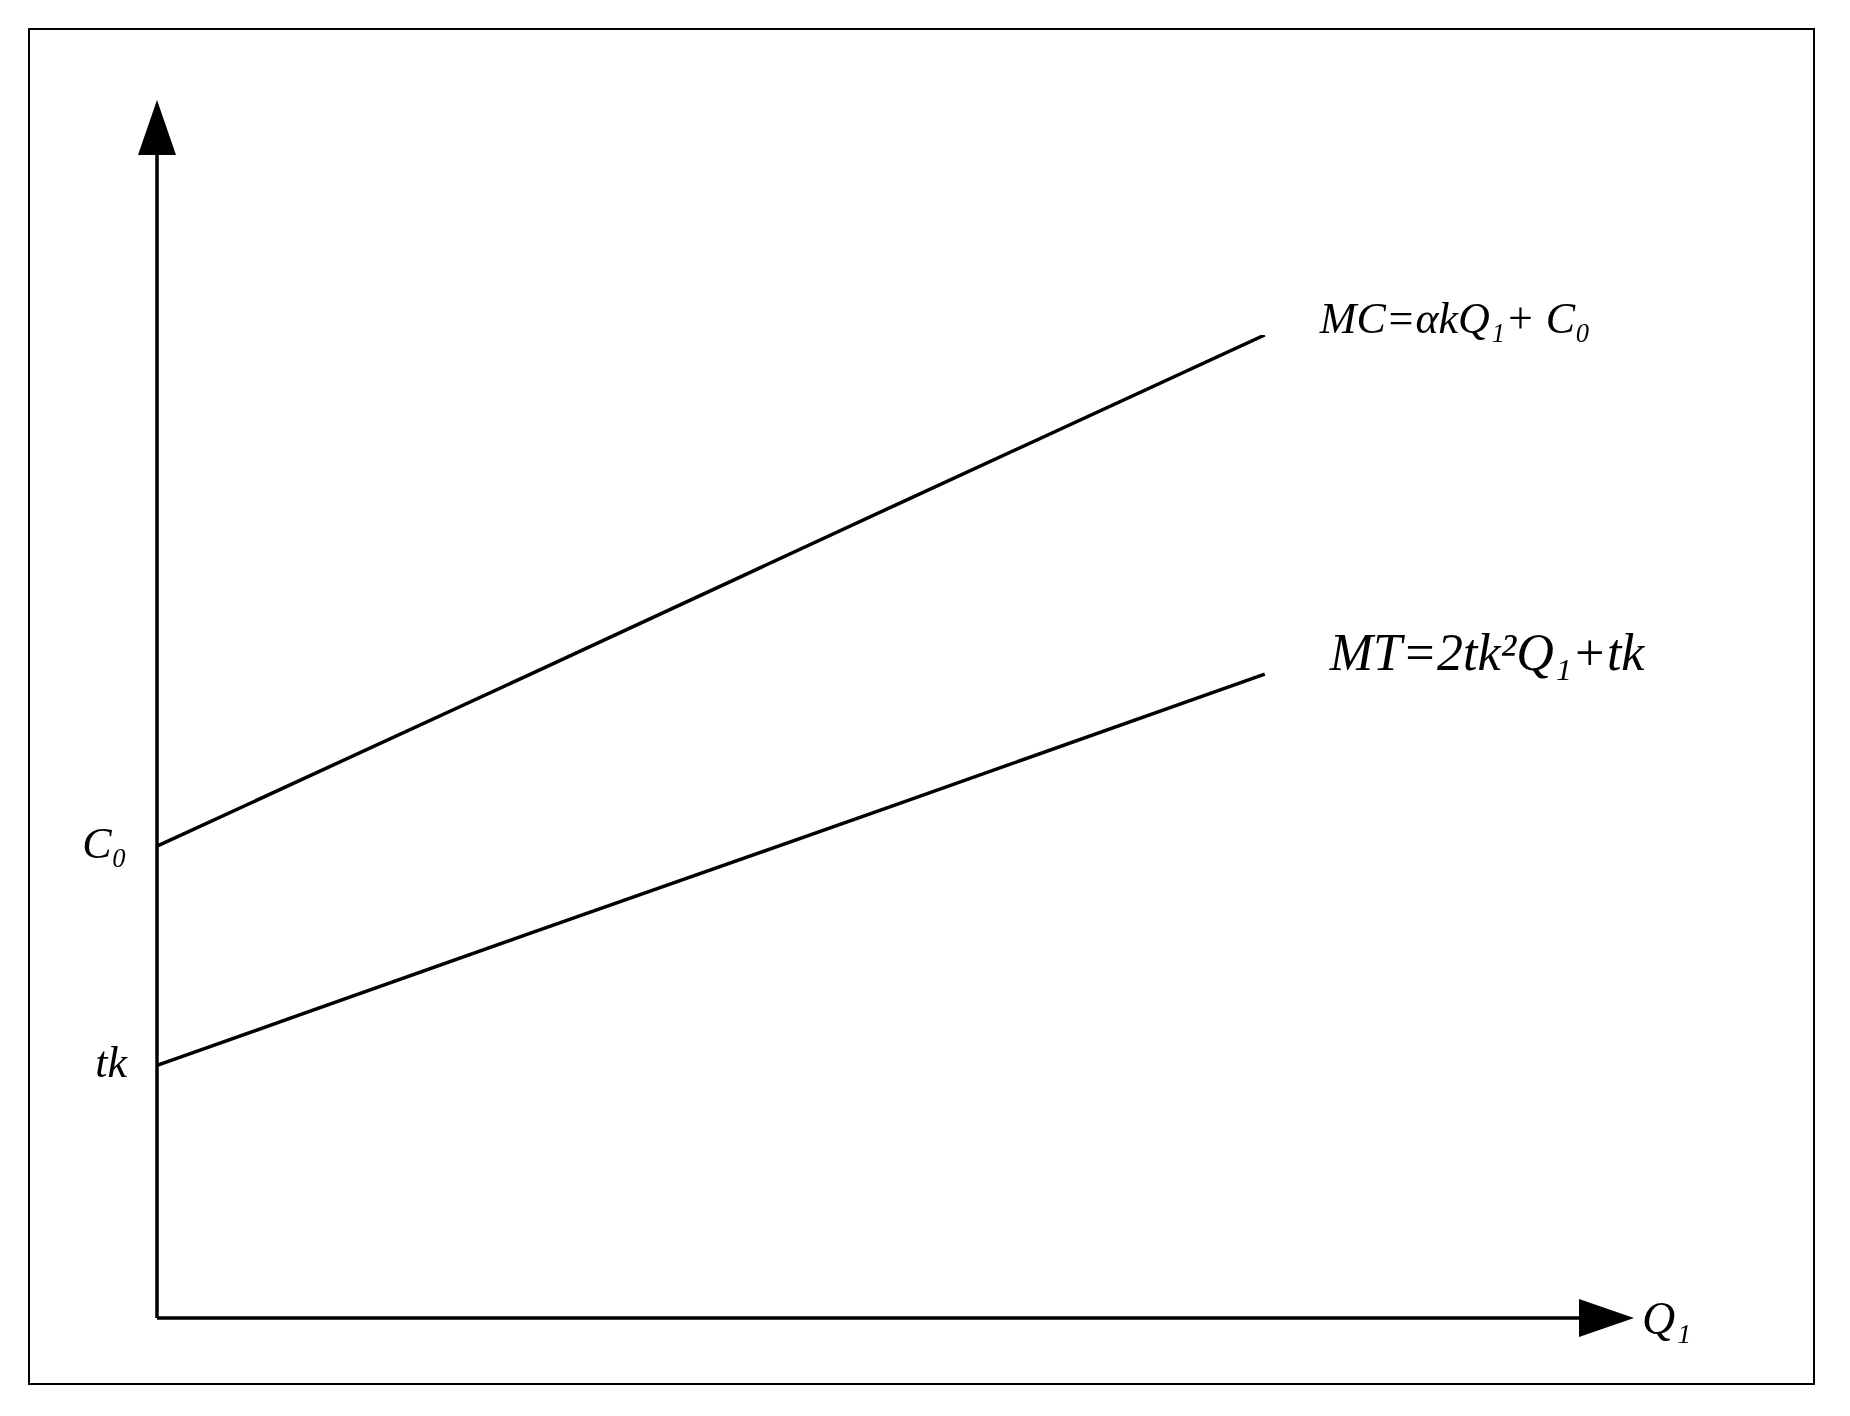 The height and width of the screenshot is (1416, 1850). What do you see at coordinates (104, 843) in the screenshot?
I see `text: C₀` at bounding box center [104, 843].